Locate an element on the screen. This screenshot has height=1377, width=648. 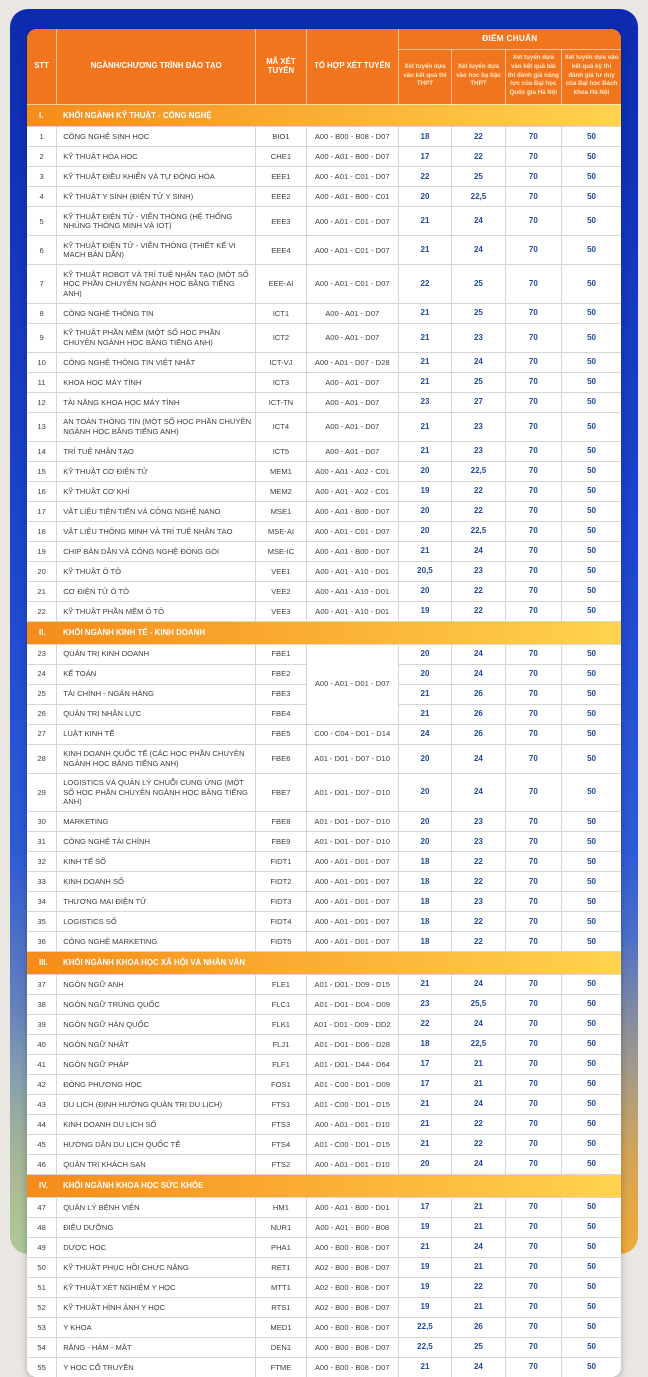
cell-major: KINH DOANH DU LỊCH SỐ is located at coordinates (156, 1124).